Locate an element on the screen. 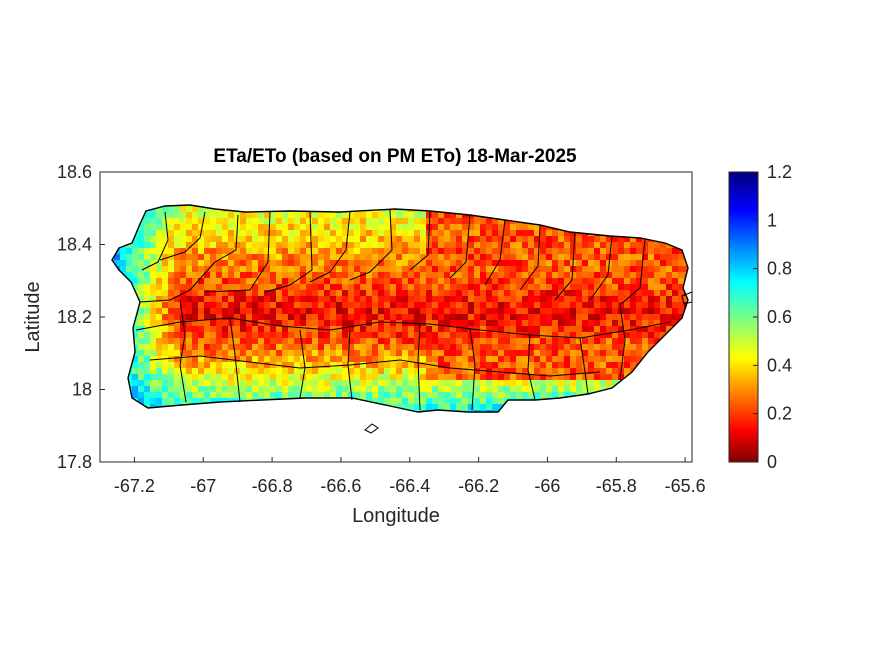 This screenshot has height=656, width=875. y-tick-label-4: 18.6 is located at coordinates (74, 172).